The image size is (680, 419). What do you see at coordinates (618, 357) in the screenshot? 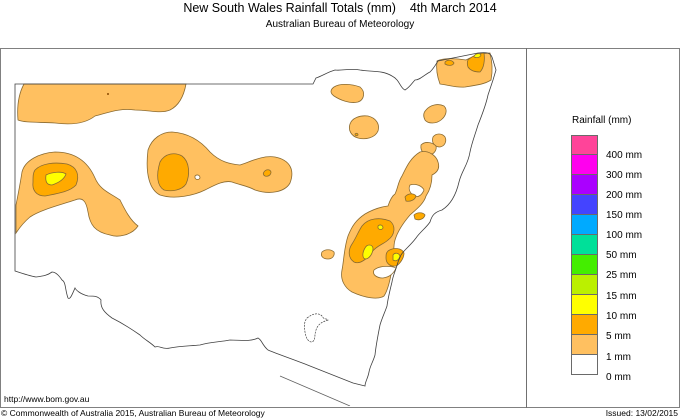
I see `legend-label-1: 1 mm` at bounding box center [618, 357].